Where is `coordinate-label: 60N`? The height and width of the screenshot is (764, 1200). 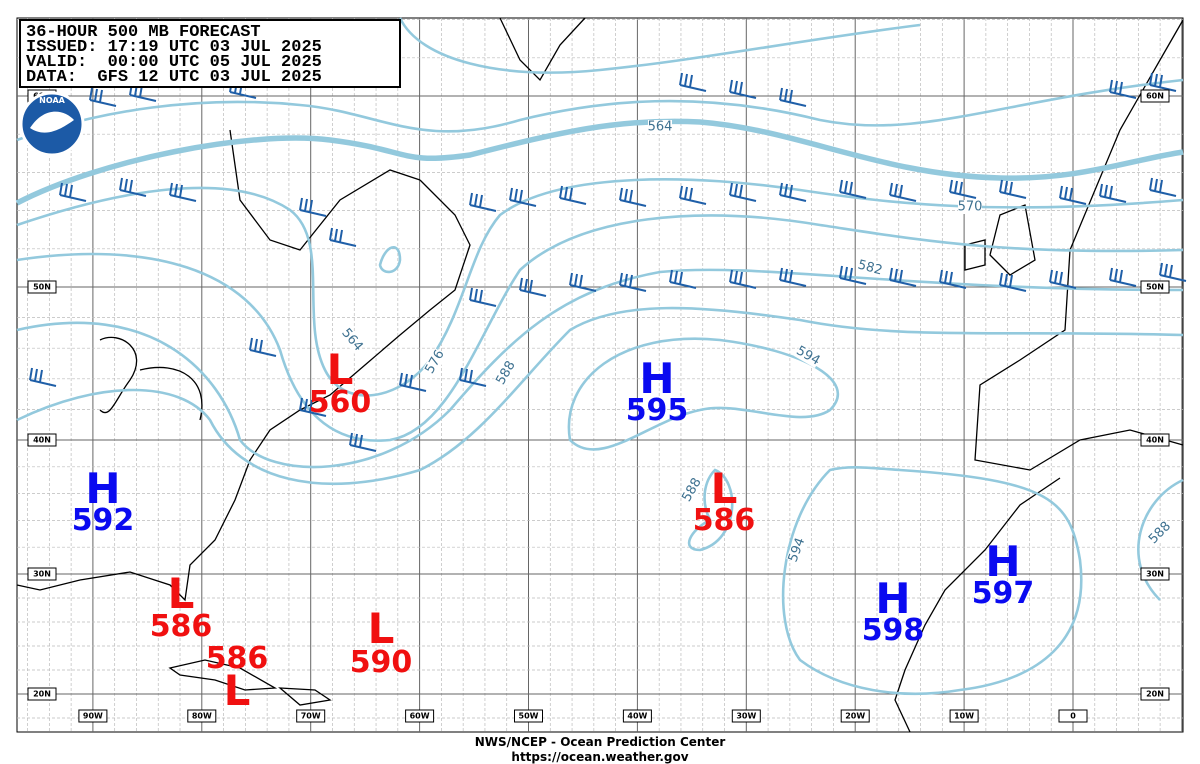 coordinate-label: 60N is located at coordinates (1155, 96).